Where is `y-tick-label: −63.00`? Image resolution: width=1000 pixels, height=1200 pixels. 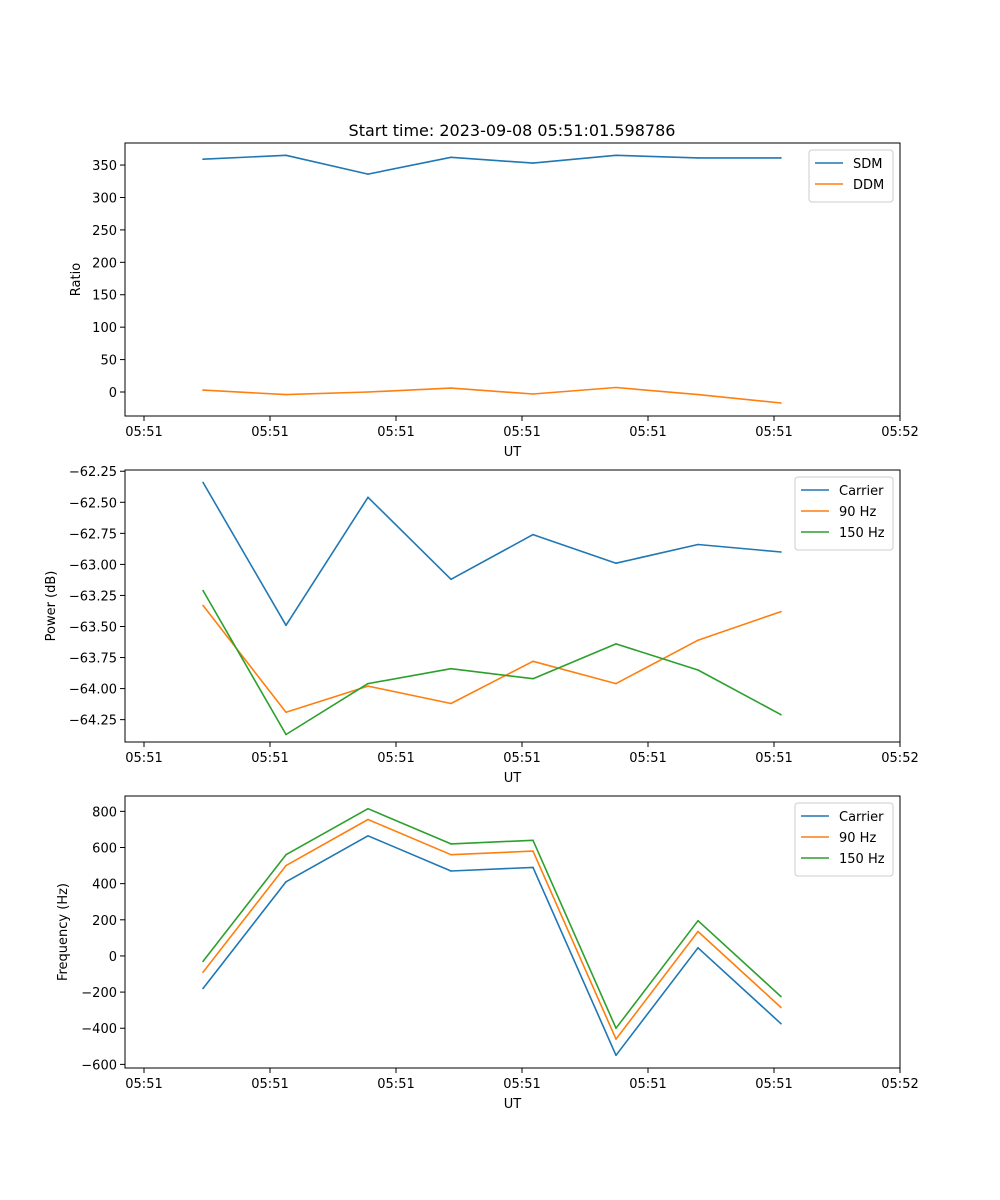
y-tick-label: −63.00 is located at coordinates (93, 565).